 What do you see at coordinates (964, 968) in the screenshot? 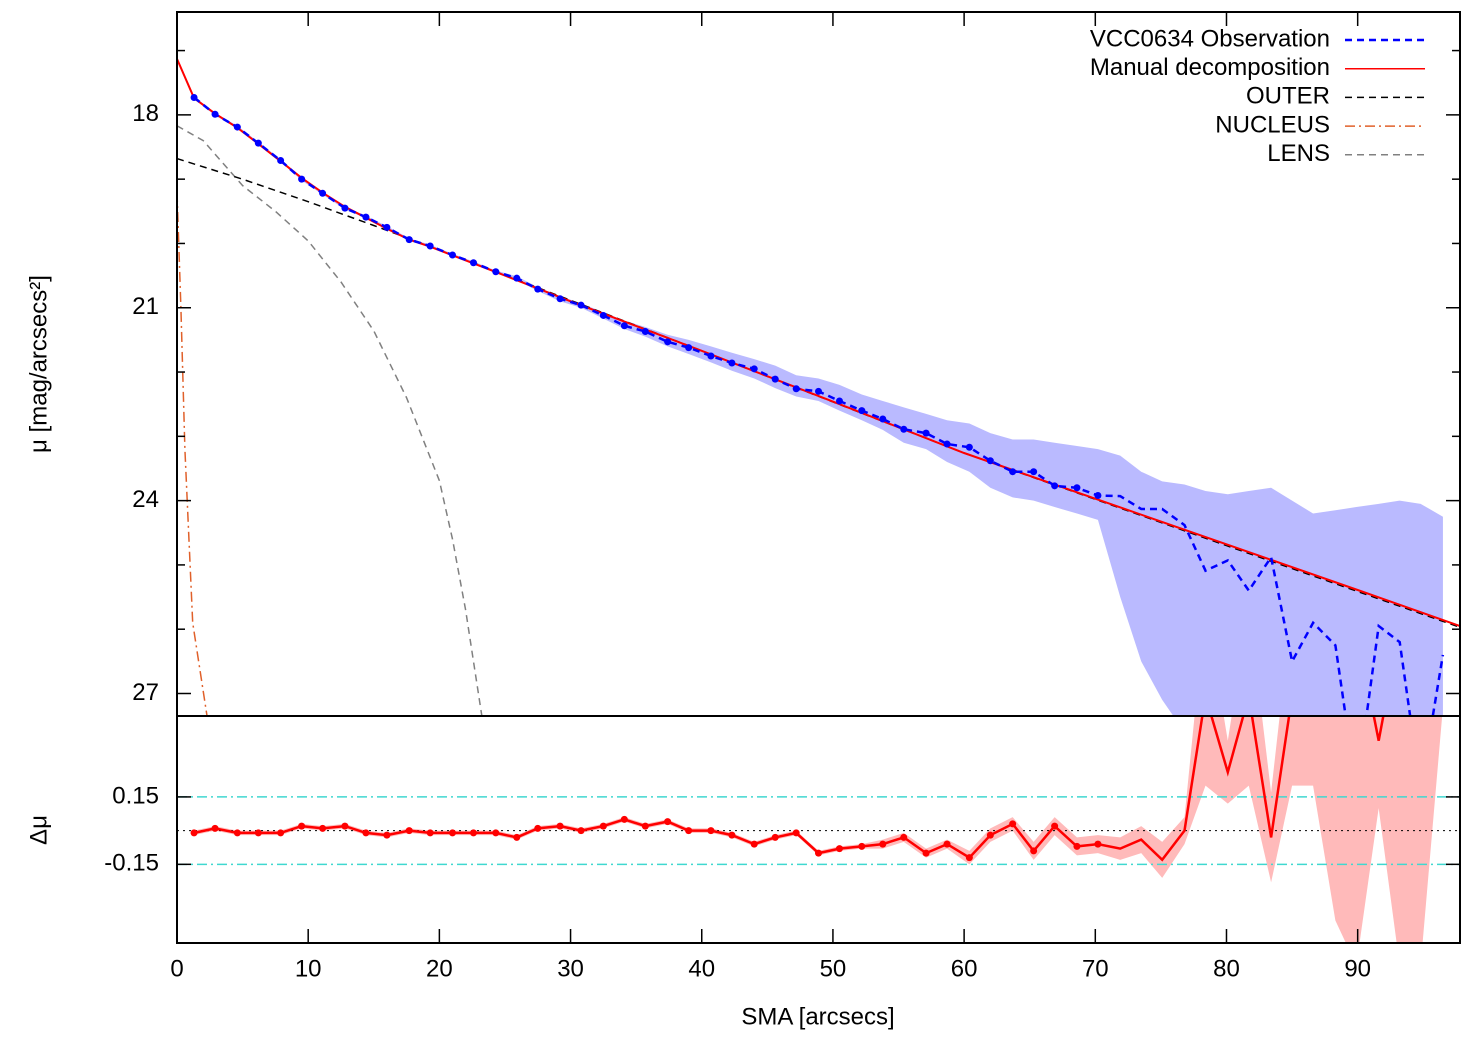
I see `x-tick-label: 60` at bounding box center [964, 968].